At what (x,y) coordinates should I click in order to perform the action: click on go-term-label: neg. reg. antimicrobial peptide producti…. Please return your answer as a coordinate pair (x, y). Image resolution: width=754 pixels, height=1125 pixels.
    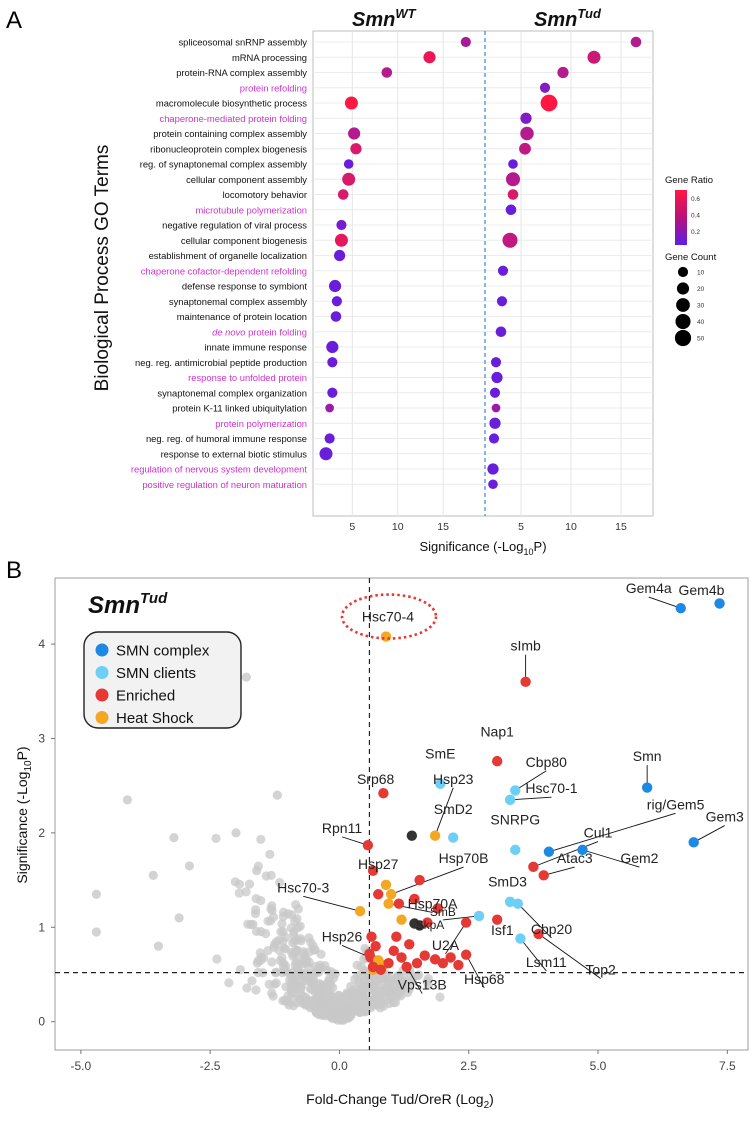
    Looking at the image, I should click on (221, 362).